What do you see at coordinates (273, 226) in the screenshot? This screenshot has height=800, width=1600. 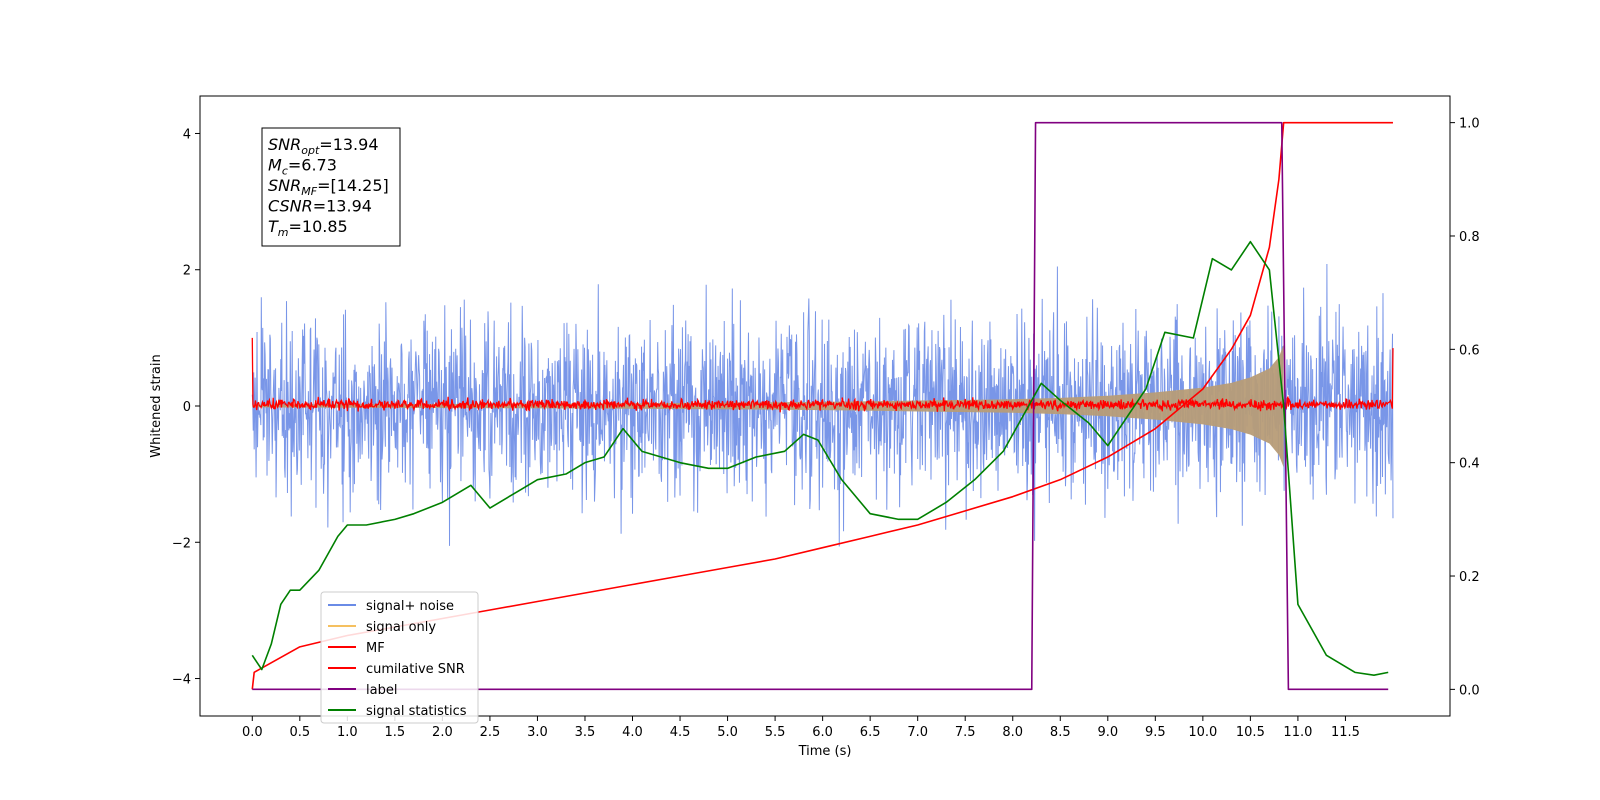 I see `stats-line-symbol: T` at bounding box center [273, 226].